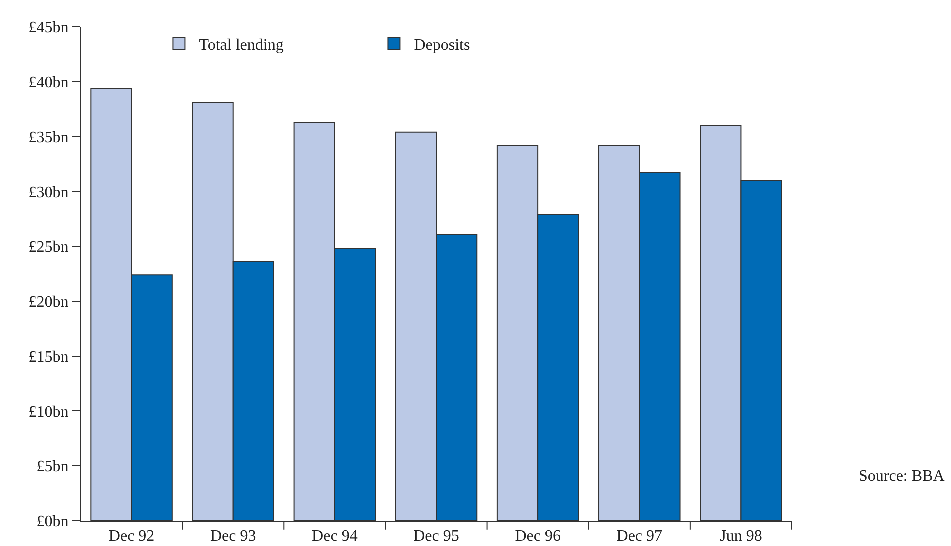 Image resolution: width=951 pixels, height=546 pixels. Describe the element at coordinates (437, 537) in the screenshot. I see `x-tick-label: Dec 95` at that location.